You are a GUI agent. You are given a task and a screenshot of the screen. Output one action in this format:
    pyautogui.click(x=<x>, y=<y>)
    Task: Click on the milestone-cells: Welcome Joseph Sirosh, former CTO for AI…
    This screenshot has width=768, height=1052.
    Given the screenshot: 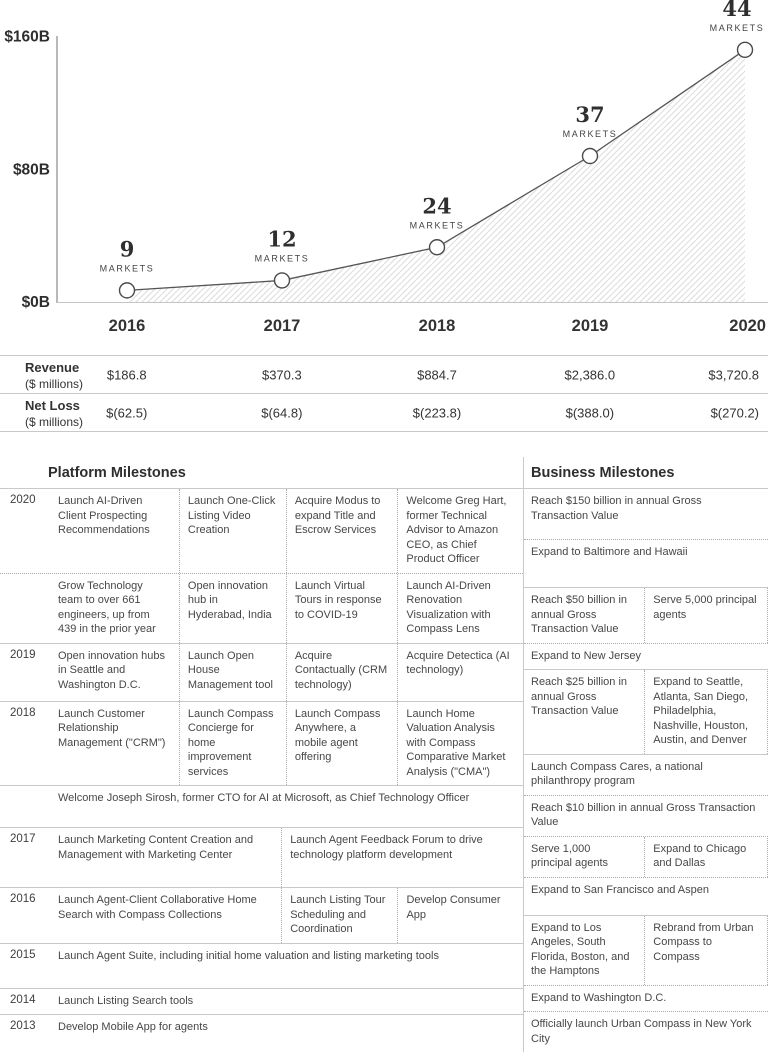 What is the action you would take?
    pyautogui.click(x=286, y=806)
    